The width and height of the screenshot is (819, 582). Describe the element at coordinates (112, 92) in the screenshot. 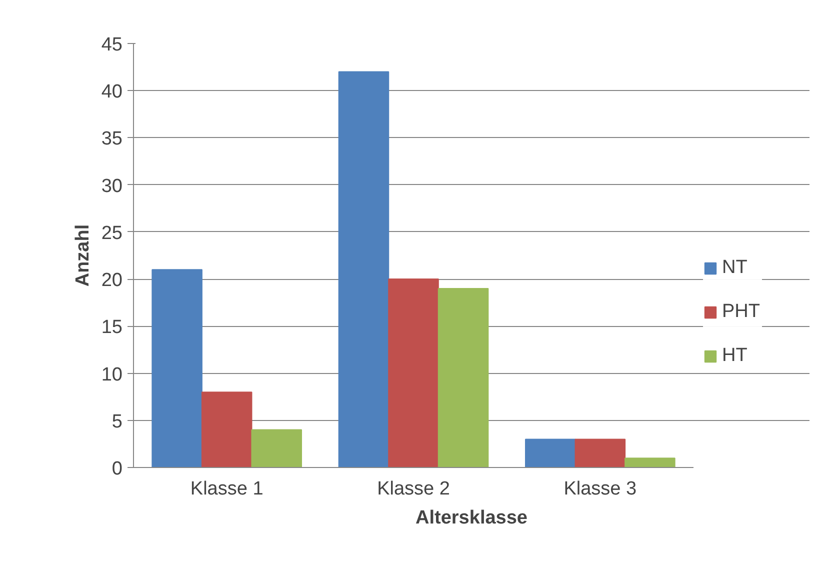

I see `y-tick-label: 40` at that location.